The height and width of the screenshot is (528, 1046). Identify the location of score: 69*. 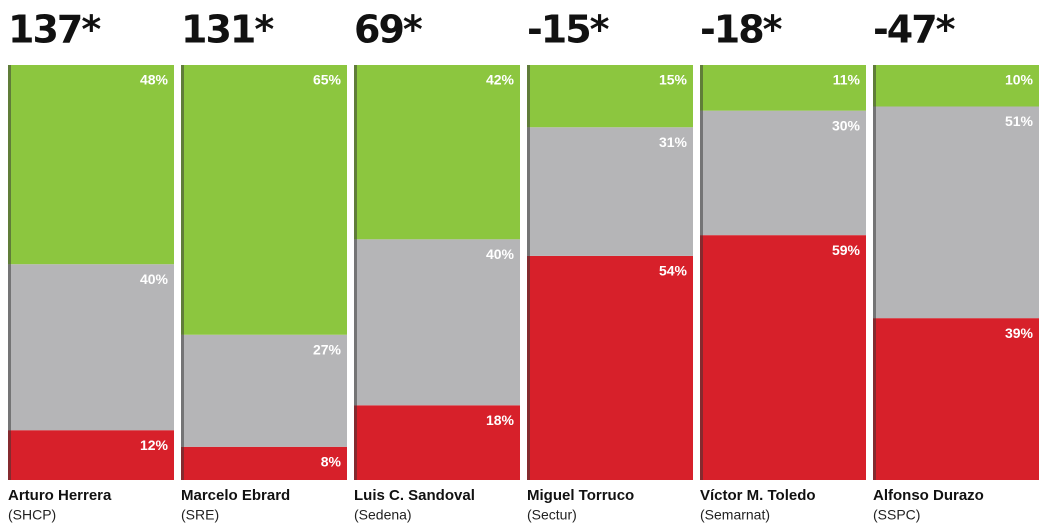
(388, 30).